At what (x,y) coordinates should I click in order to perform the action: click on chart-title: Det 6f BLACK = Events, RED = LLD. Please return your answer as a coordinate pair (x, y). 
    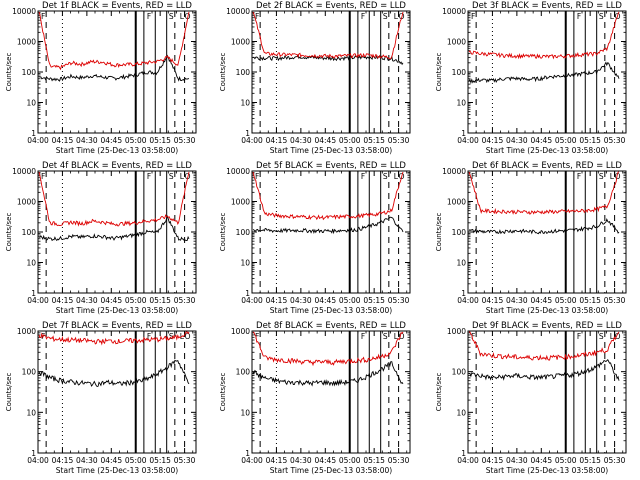
    Looking at the image, I should click on (547, 166).